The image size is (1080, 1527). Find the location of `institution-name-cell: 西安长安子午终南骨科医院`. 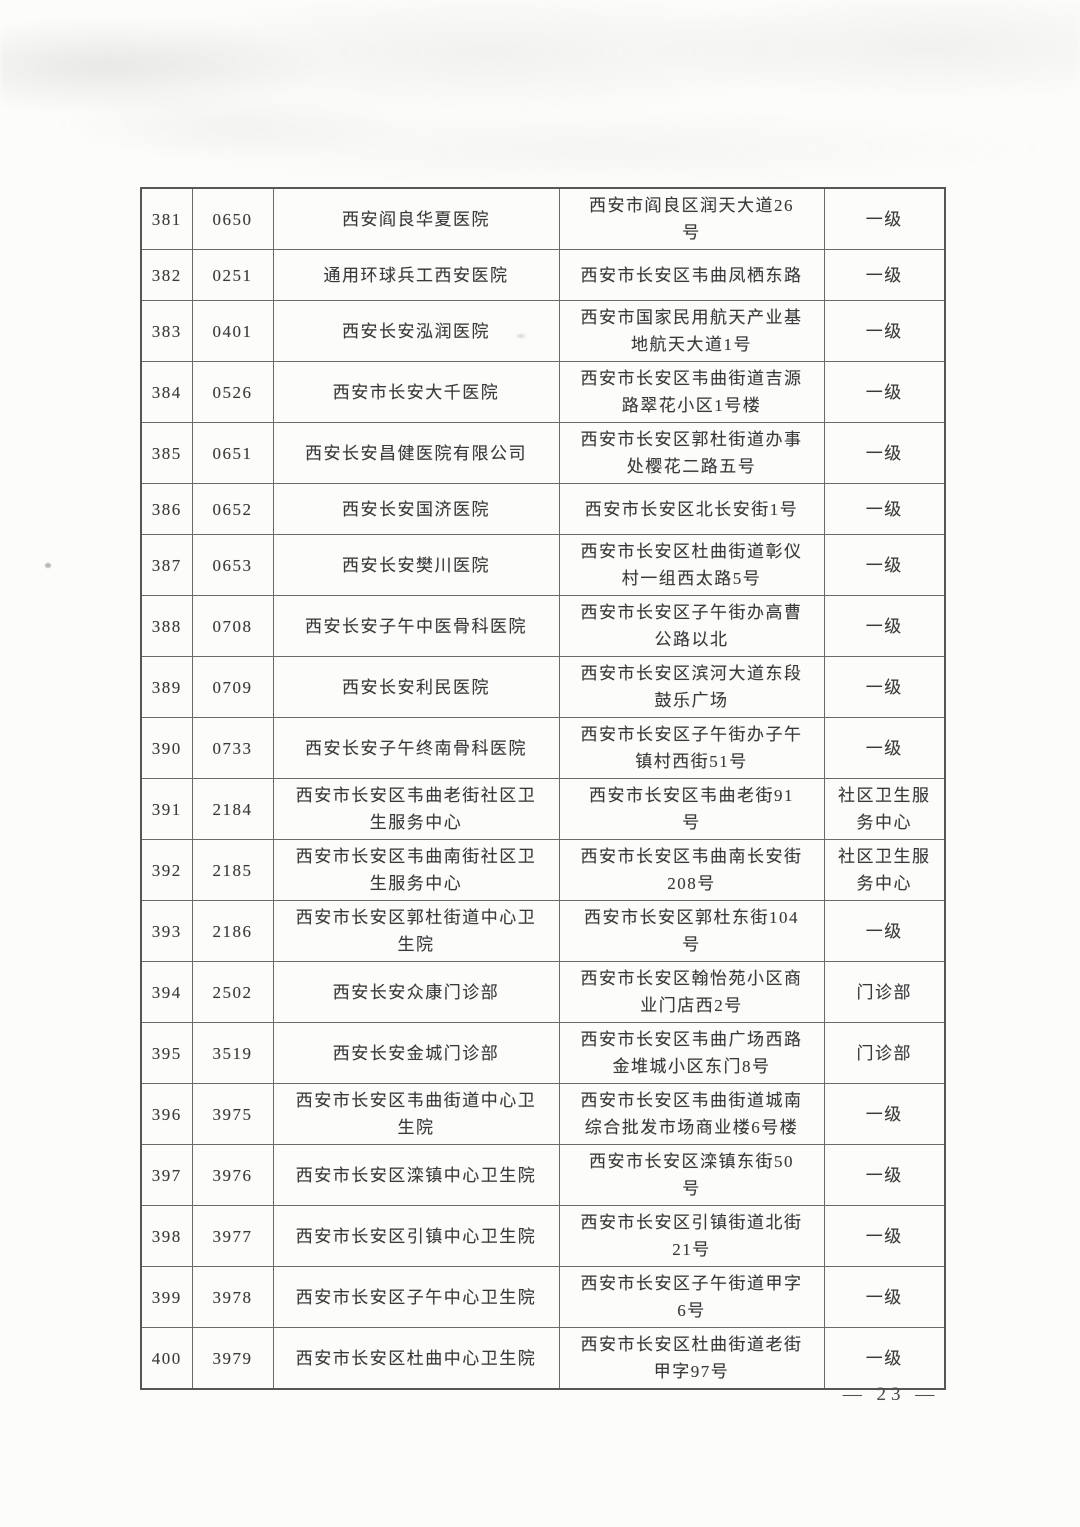

institution-name-cell: 西安长安子午终南骨科医院 is located at coordinates (416, 748).